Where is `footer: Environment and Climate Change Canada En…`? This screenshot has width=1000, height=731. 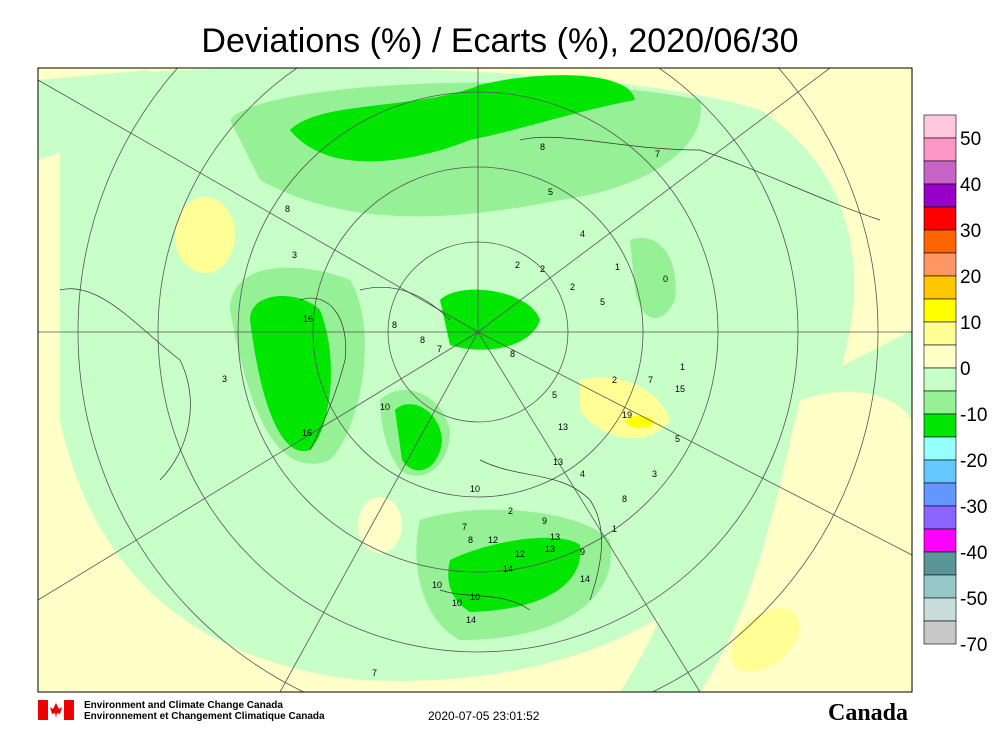 footer: Environment and Climate Change Canada En… is located at coordinates (473, 713).